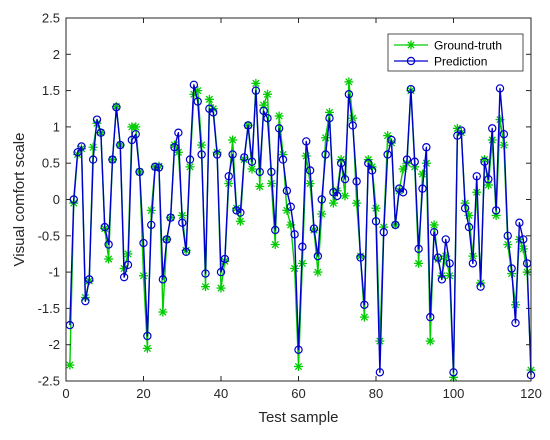 The width and height of the screenshot is (550, 440). I want to click on legend-label-ground-truth: Ground-truth, so click(468, 46).